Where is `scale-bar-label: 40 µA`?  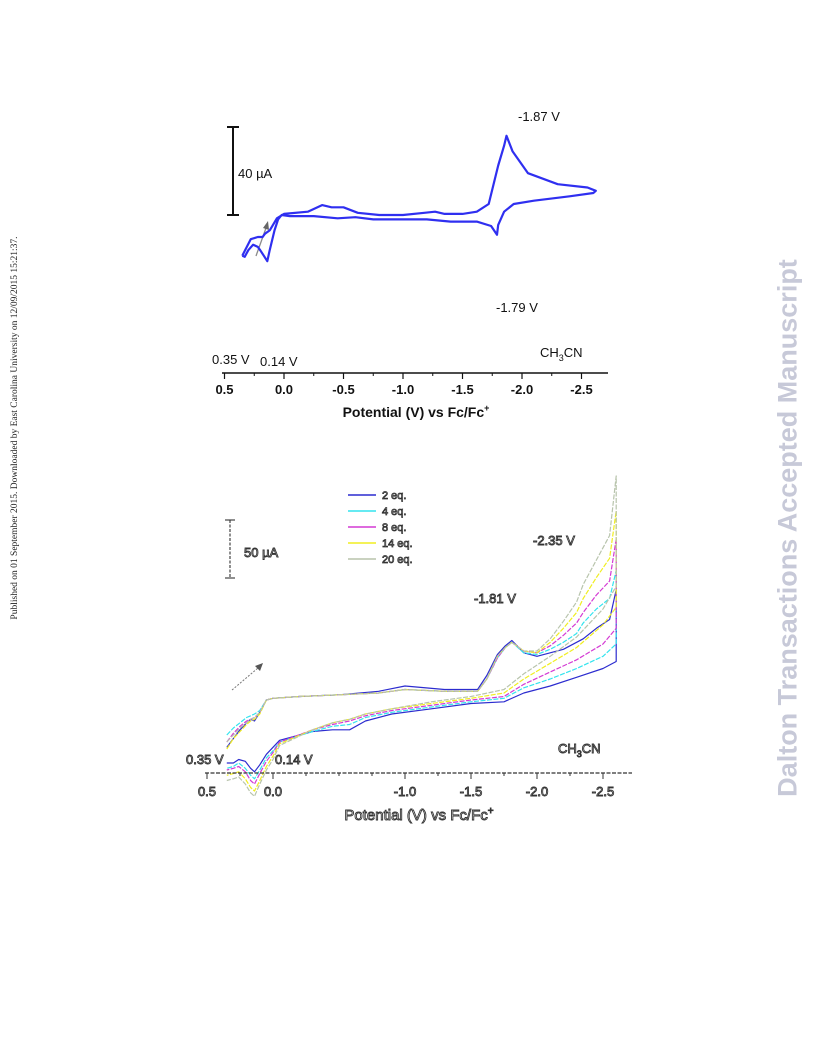
scale-bar-label: 40 µA is located at coordinates (255, 173).